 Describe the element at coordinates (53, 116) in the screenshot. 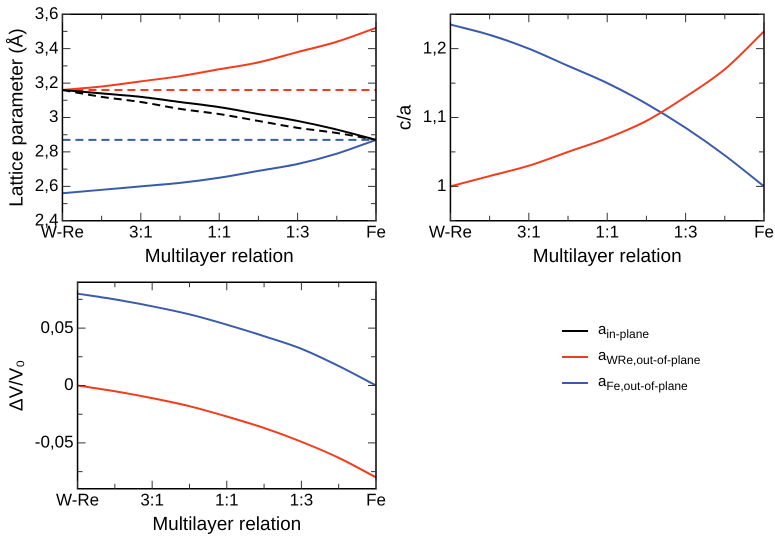

I see `y-tick-label: 3` at that location.